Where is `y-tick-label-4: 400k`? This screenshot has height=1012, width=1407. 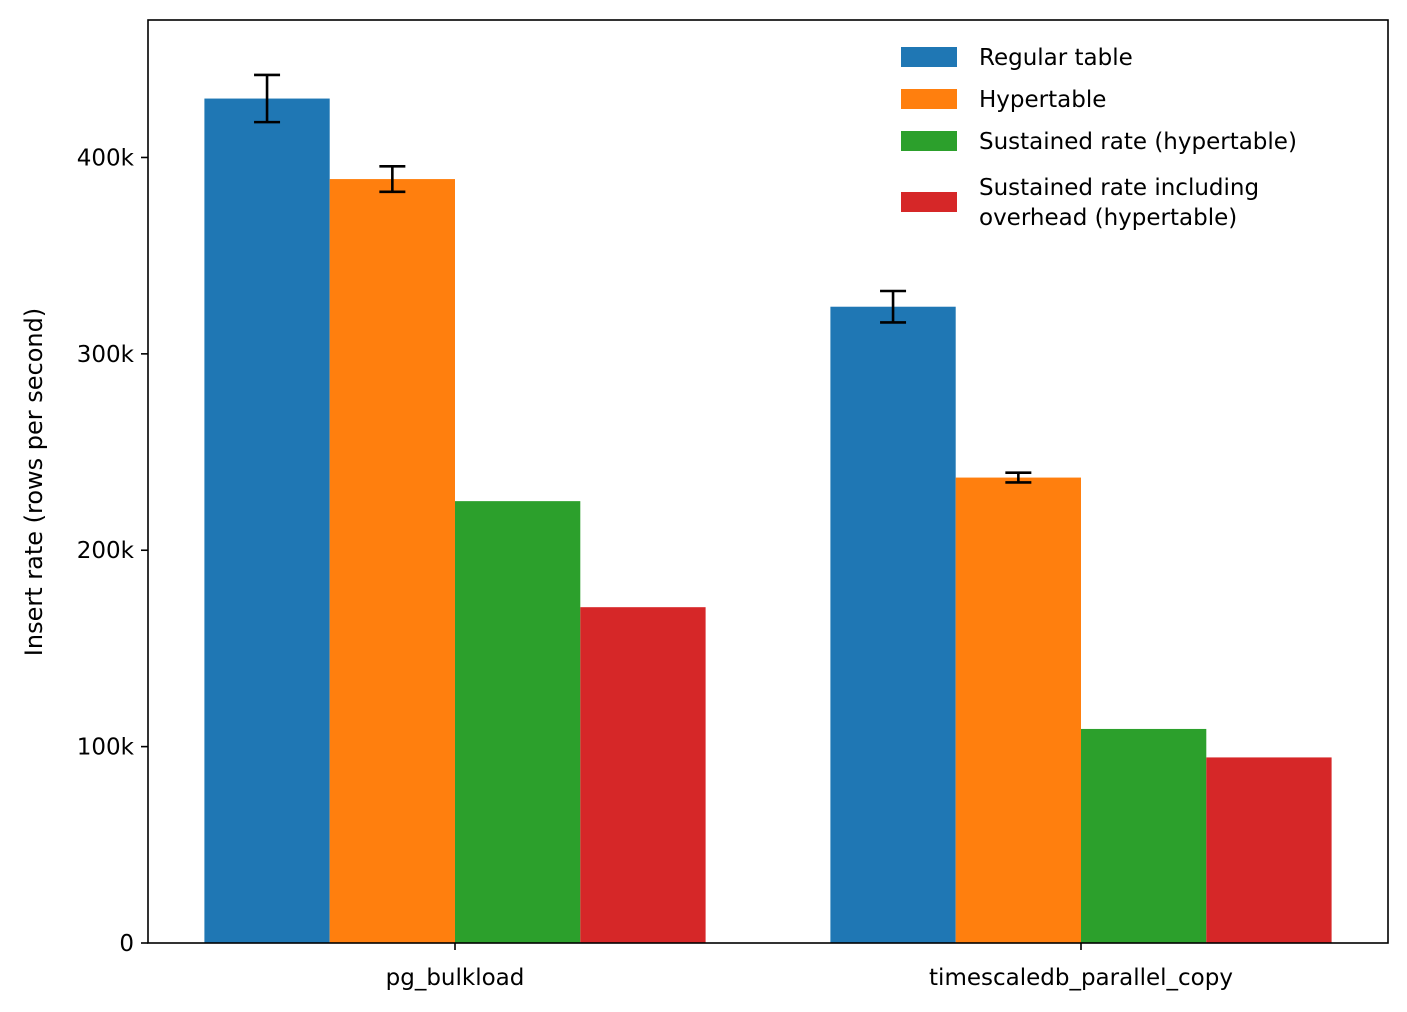 y-tick-label-4: 400k is located at coordinates (106, 158).